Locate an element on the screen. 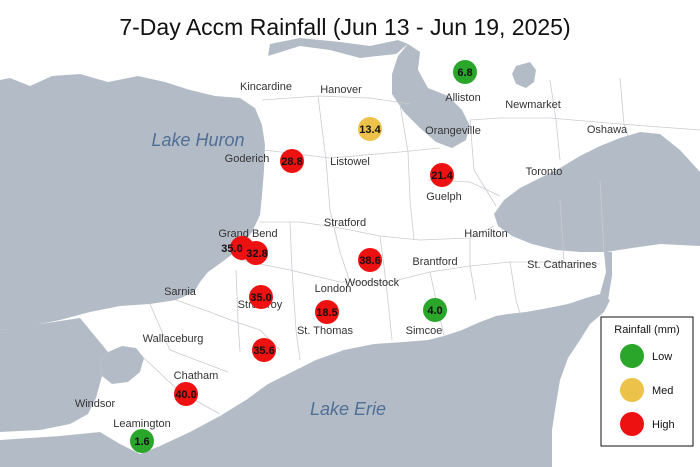  station-value: 21.4 is located at coordinates (442, 176).